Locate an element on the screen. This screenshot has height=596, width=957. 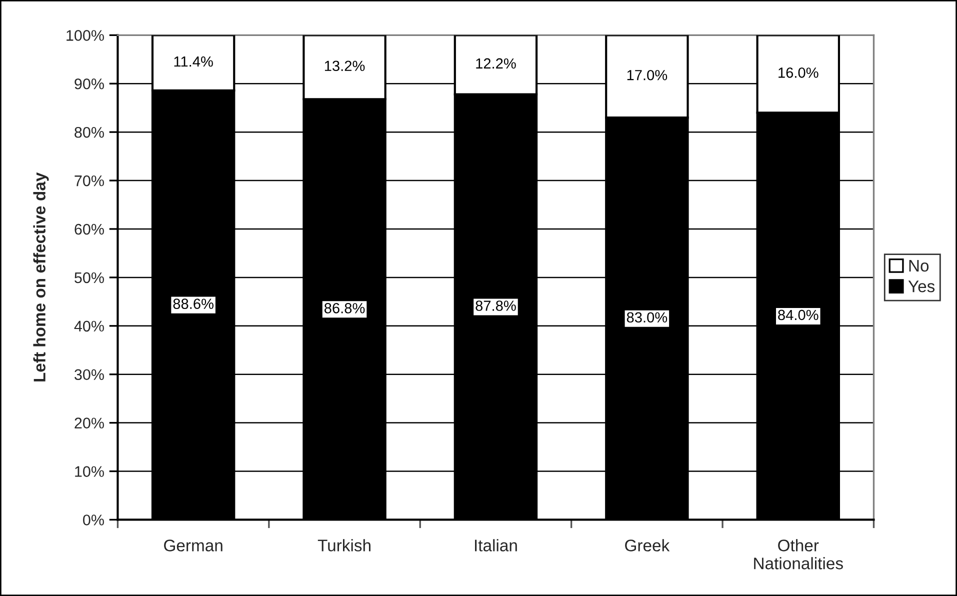
data-label: 83.0% is located at coordinates (647, 317).